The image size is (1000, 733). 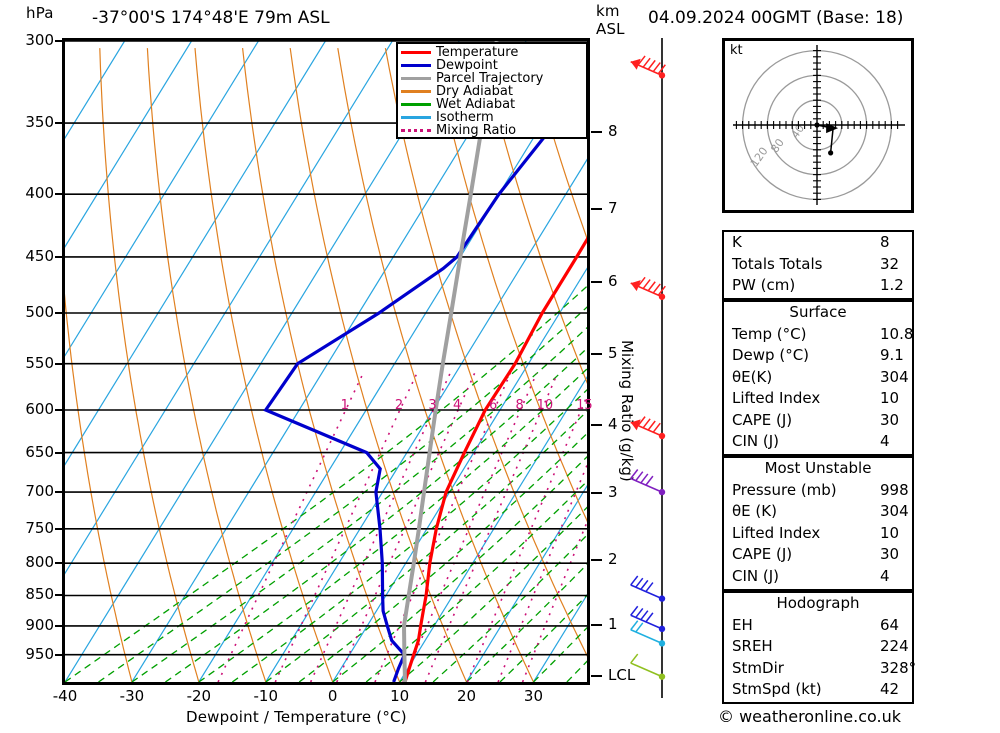 What do you see at coordinates (777, 263) in the screenshot?
I see `index-key: Totals Totals` at bounding box center [777, 263].